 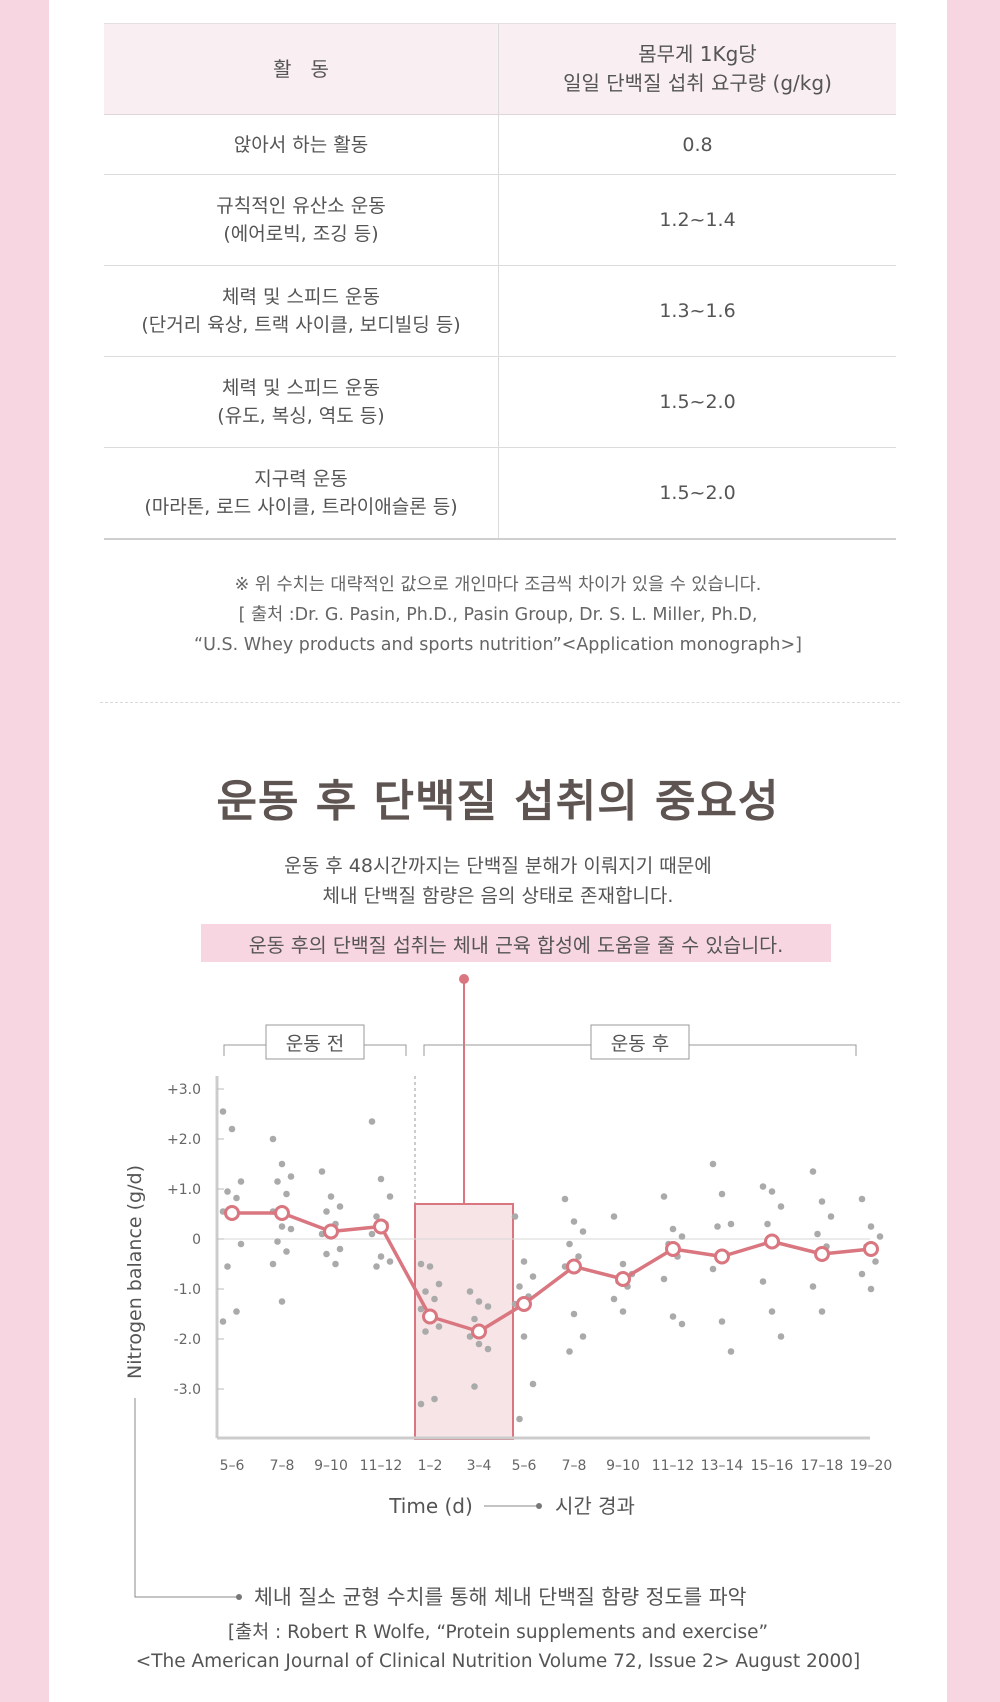 What do you see at coordinates (498, 896) in the screenshot?
I see `desc-line2: 체내 단백질 함량은 음의 상태로 존재합니다.` at bounding box center [498, 896].